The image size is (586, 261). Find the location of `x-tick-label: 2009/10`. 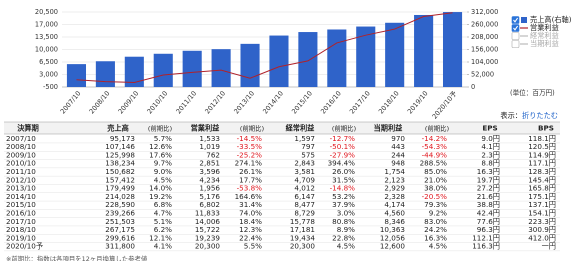

x-tick-label: 2009/10 is located at coordinates (129, 102).